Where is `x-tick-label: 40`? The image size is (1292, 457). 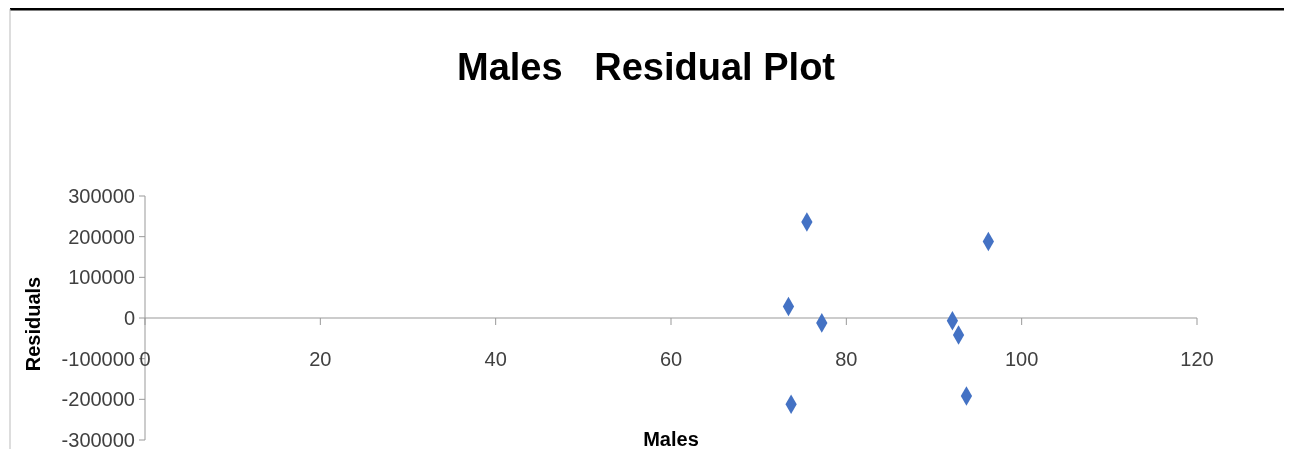
x-tick-label: 40 is located at coordinates (495, 359).